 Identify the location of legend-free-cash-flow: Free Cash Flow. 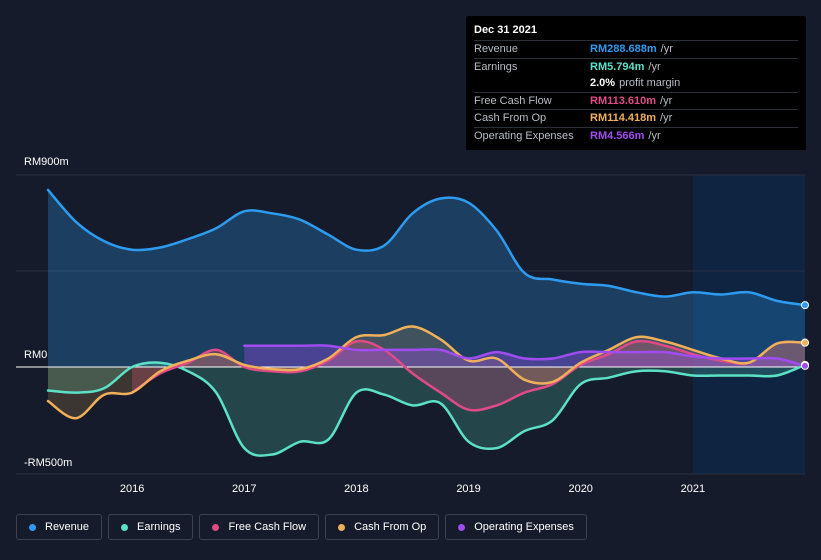
(259, 527).